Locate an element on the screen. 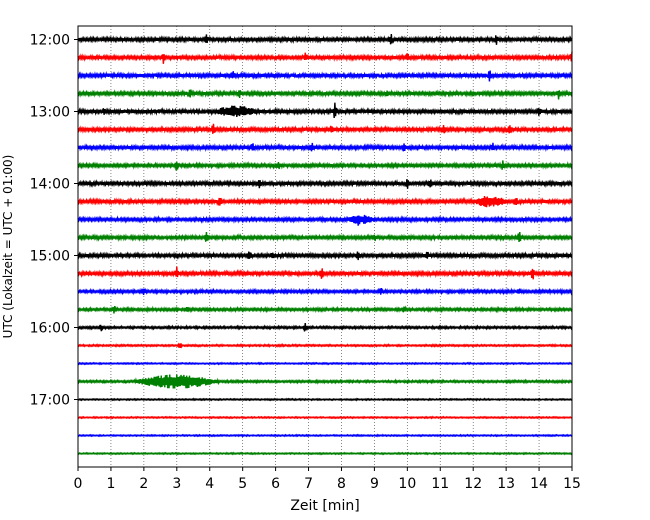  x-tick-label: 9 is located at coordinates (374, 484).